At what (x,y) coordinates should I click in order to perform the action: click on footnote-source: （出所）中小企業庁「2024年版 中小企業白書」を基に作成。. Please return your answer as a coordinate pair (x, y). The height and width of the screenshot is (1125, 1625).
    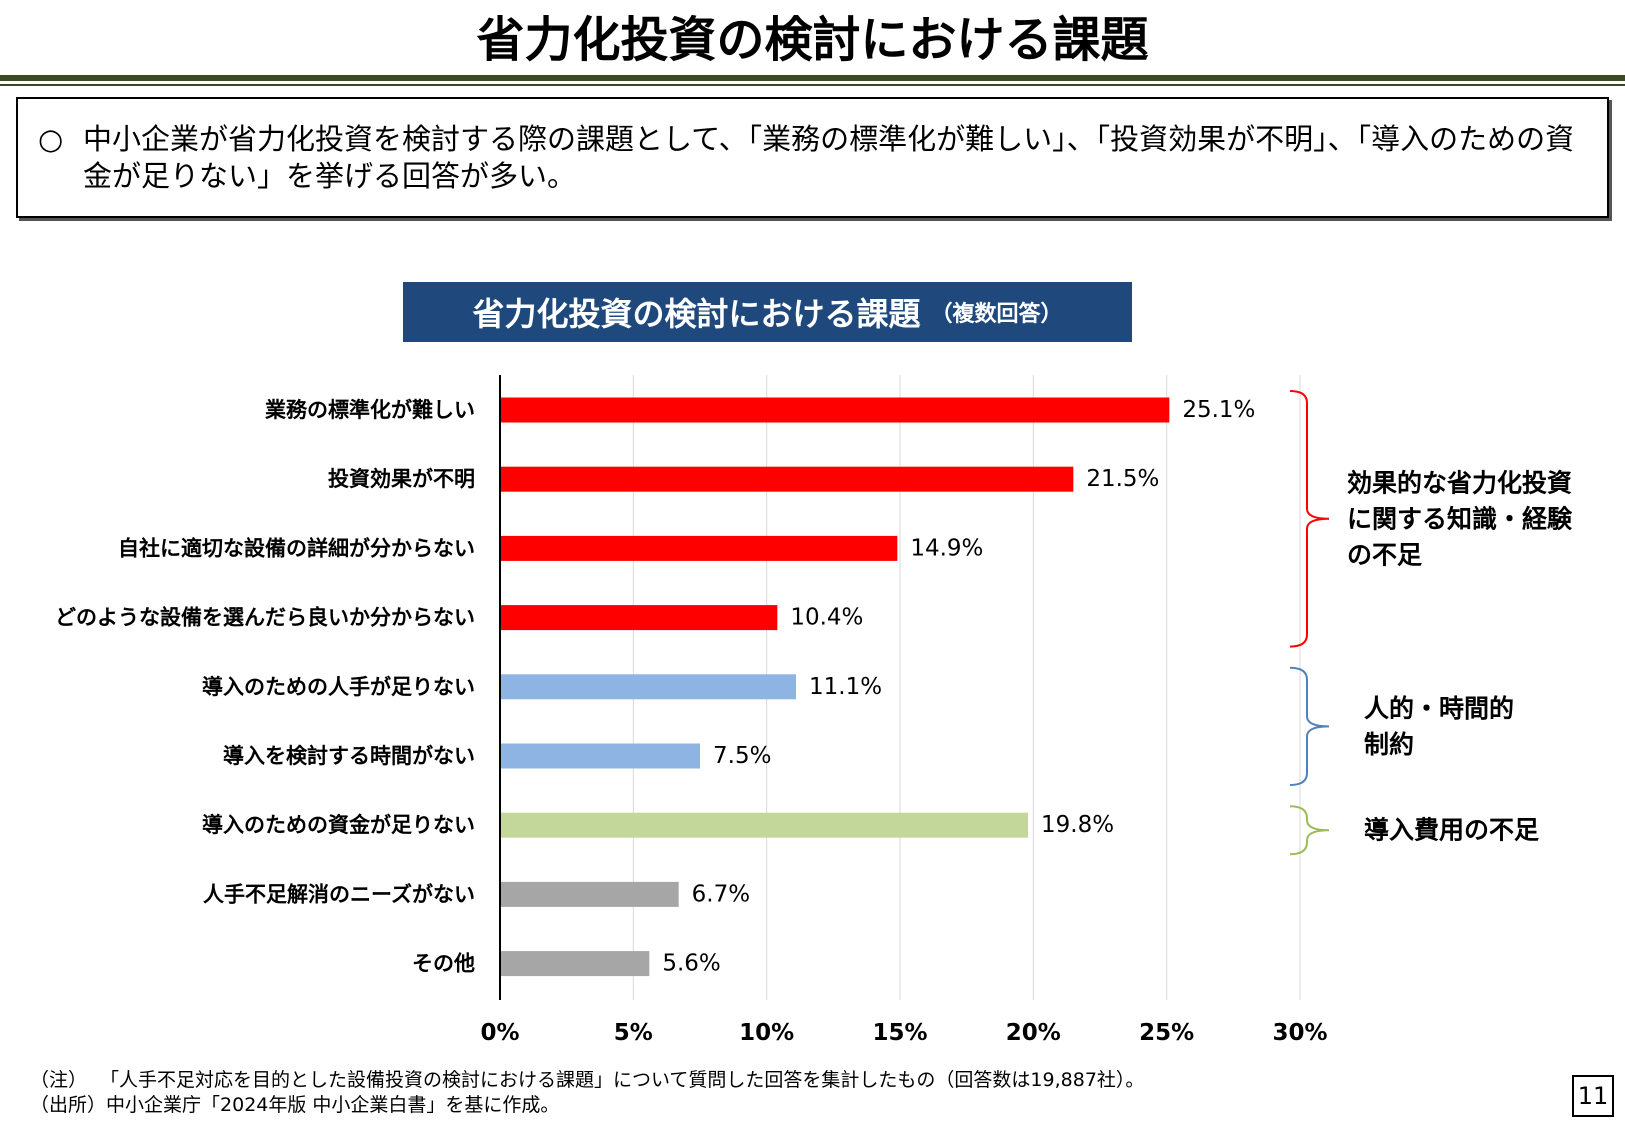
    Looking at the image, I should click on (294, 1105).